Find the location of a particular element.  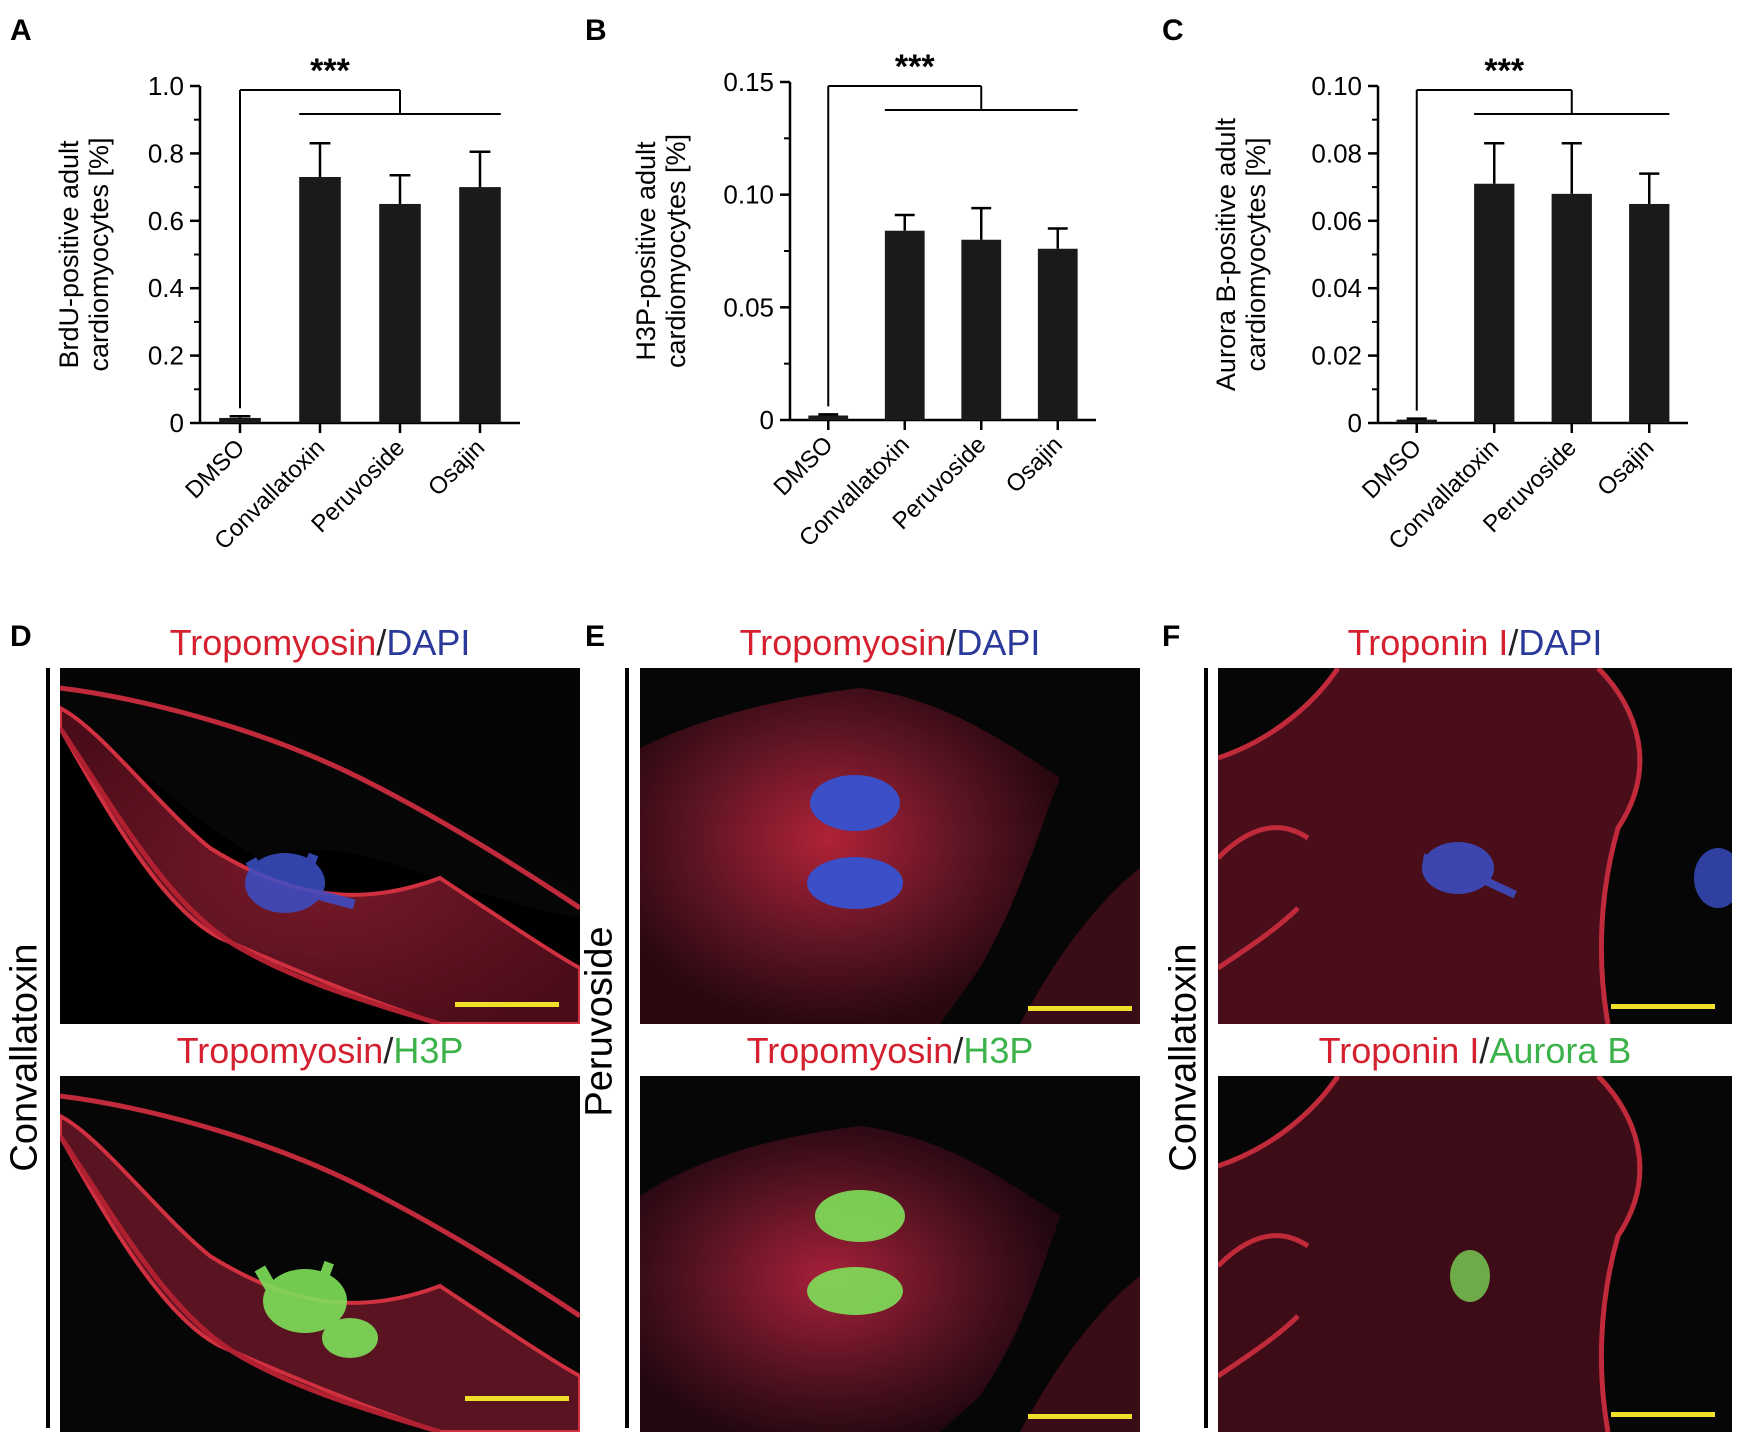

panel-a-y-axis-label: BrdU-positive adult is located at coordinates (69, 254).